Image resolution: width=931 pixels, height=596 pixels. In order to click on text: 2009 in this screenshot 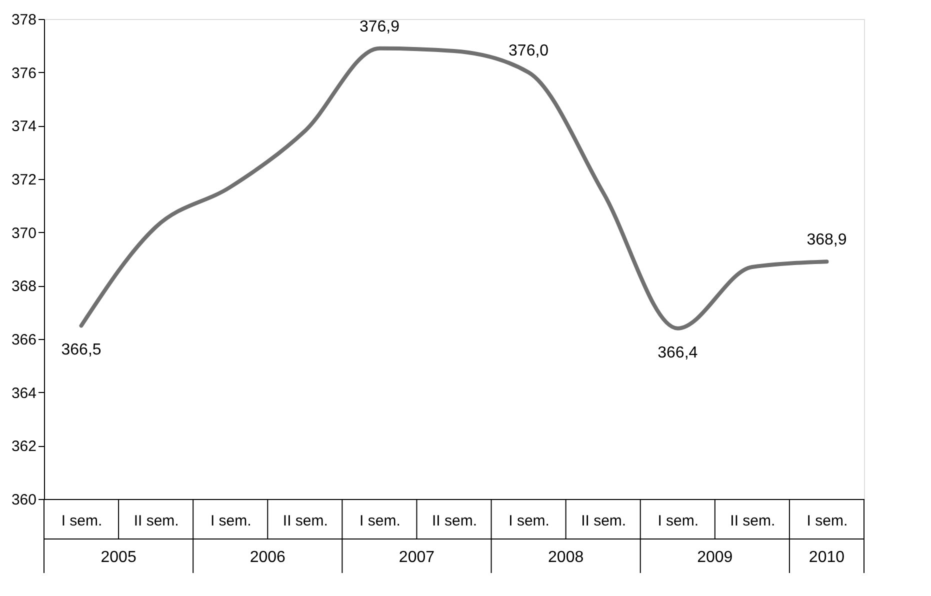, I will do `click(715, 557)`.